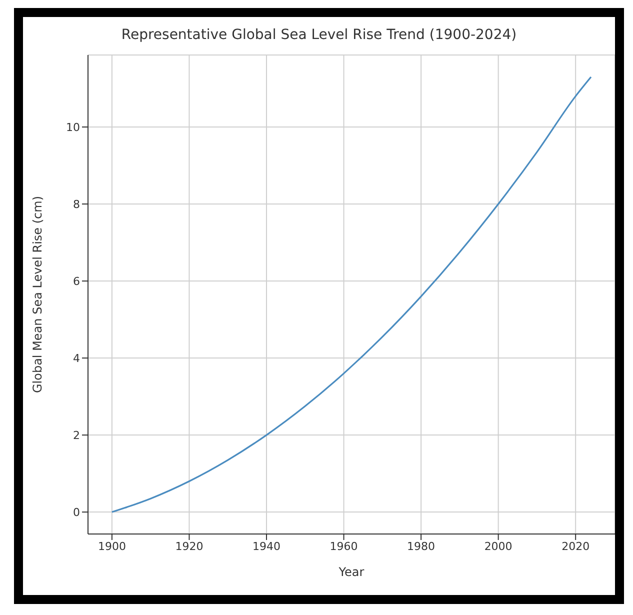  What do you see at coordinates (76, 512) in the screenshot?
I see `y-tick-label: 0` at bounding box center [76, 512].